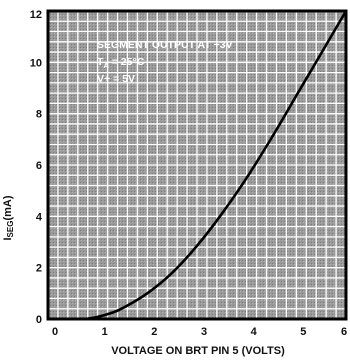  I want to click on y-tick-labels: 0 2 4 6 8 10 12, so click(36, 167).